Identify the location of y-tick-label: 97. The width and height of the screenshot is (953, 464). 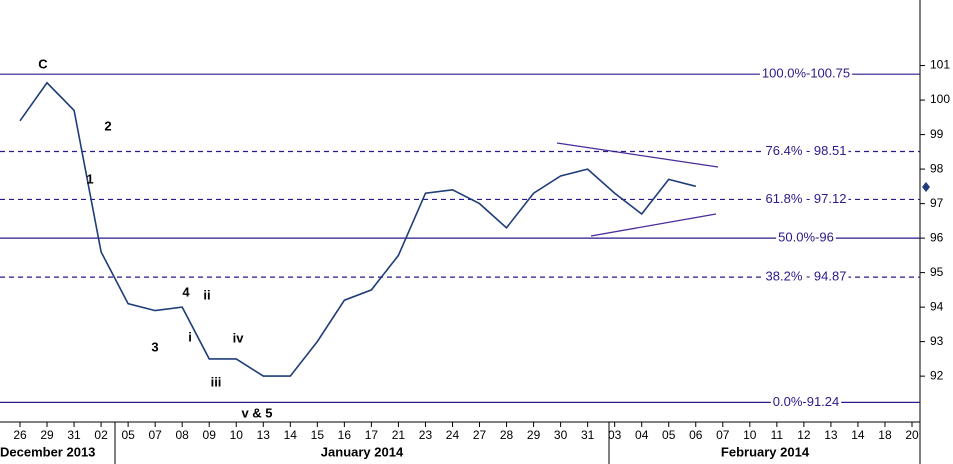
(937, 203).